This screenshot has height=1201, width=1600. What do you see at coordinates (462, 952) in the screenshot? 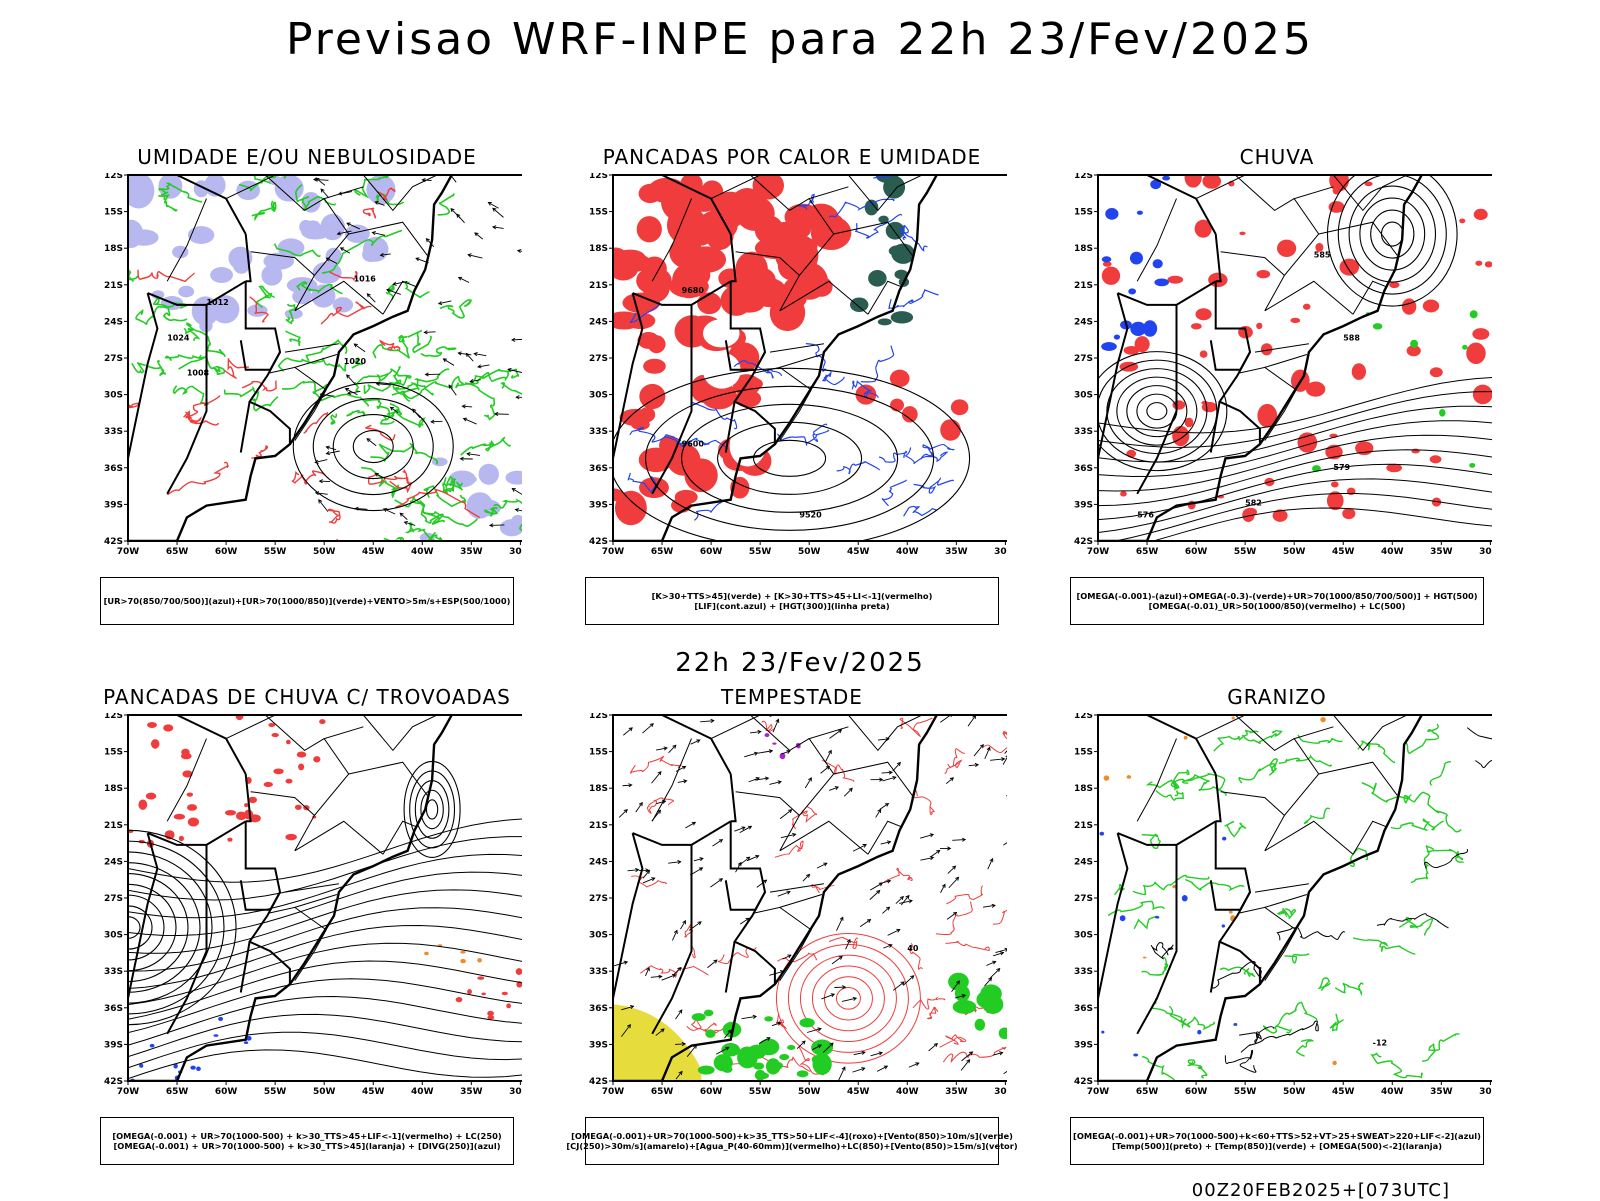
I see `storm-orange-area` at bounding box center [462, 952].